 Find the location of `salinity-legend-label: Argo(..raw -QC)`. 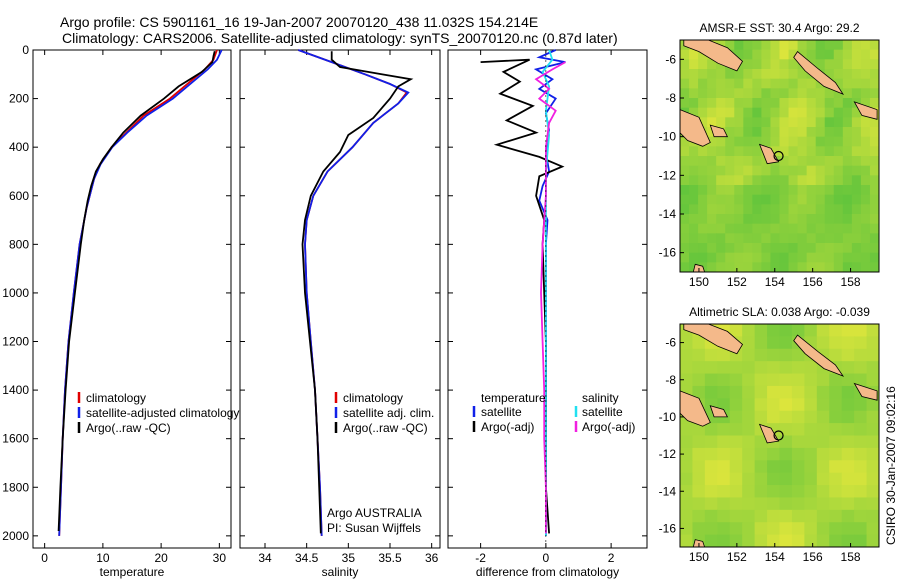

salinity-legend-label: Argo(..raw -QC) is located at coordinates (385, 428).